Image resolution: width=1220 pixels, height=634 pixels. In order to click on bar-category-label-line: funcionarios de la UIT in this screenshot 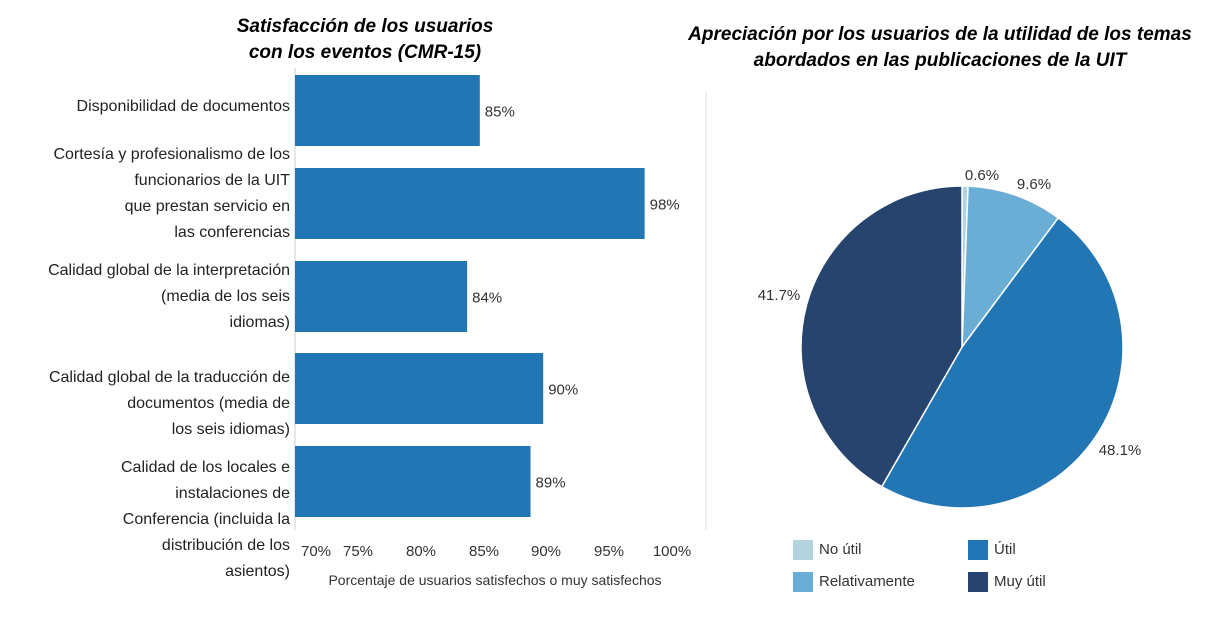, I will do `click(212, 180)`.